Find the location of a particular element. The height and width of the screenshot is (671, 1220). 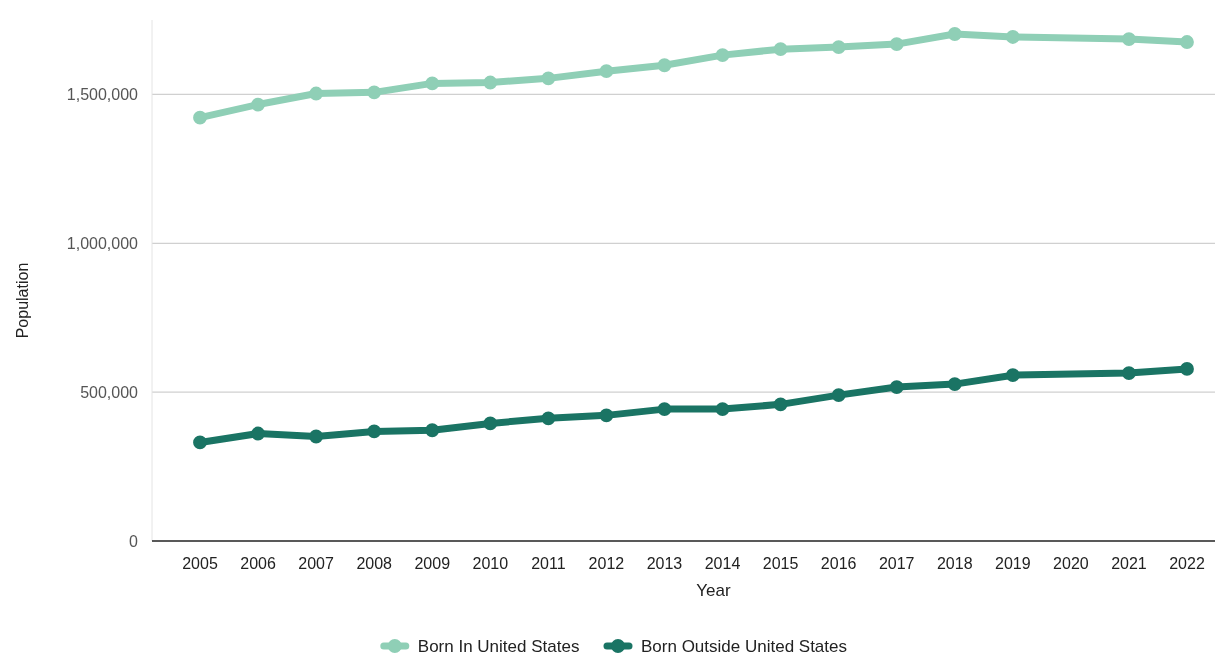

x-tick-label: 2022 is located at coordinates (1187, 563).